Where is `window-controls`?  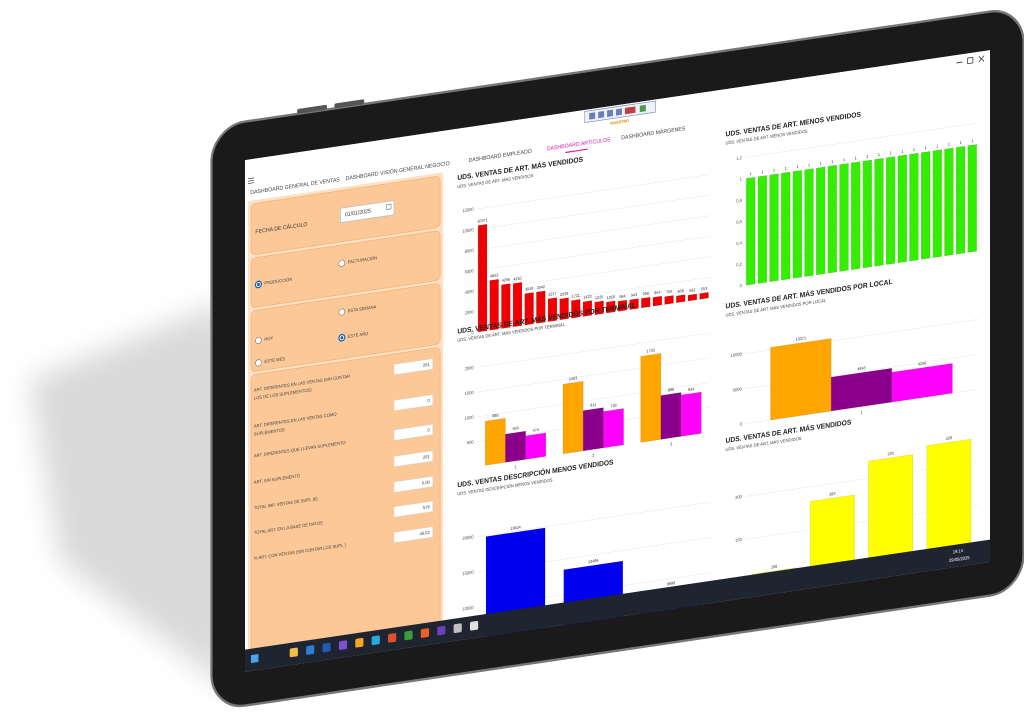
window-controls is located at coordinates (970, 60).